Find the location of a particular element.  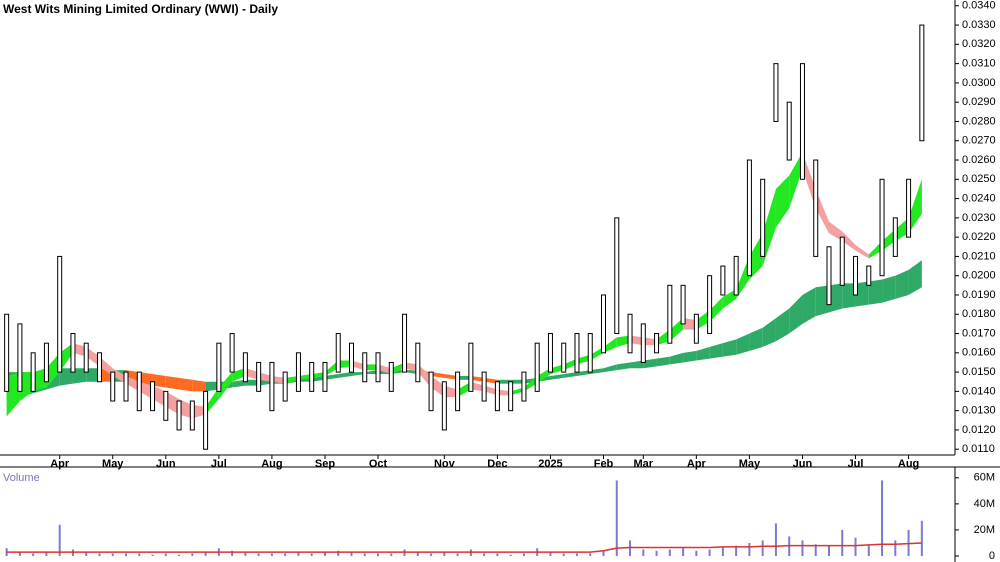

x-tick-label: Nov is located at coordinates (445, 464).